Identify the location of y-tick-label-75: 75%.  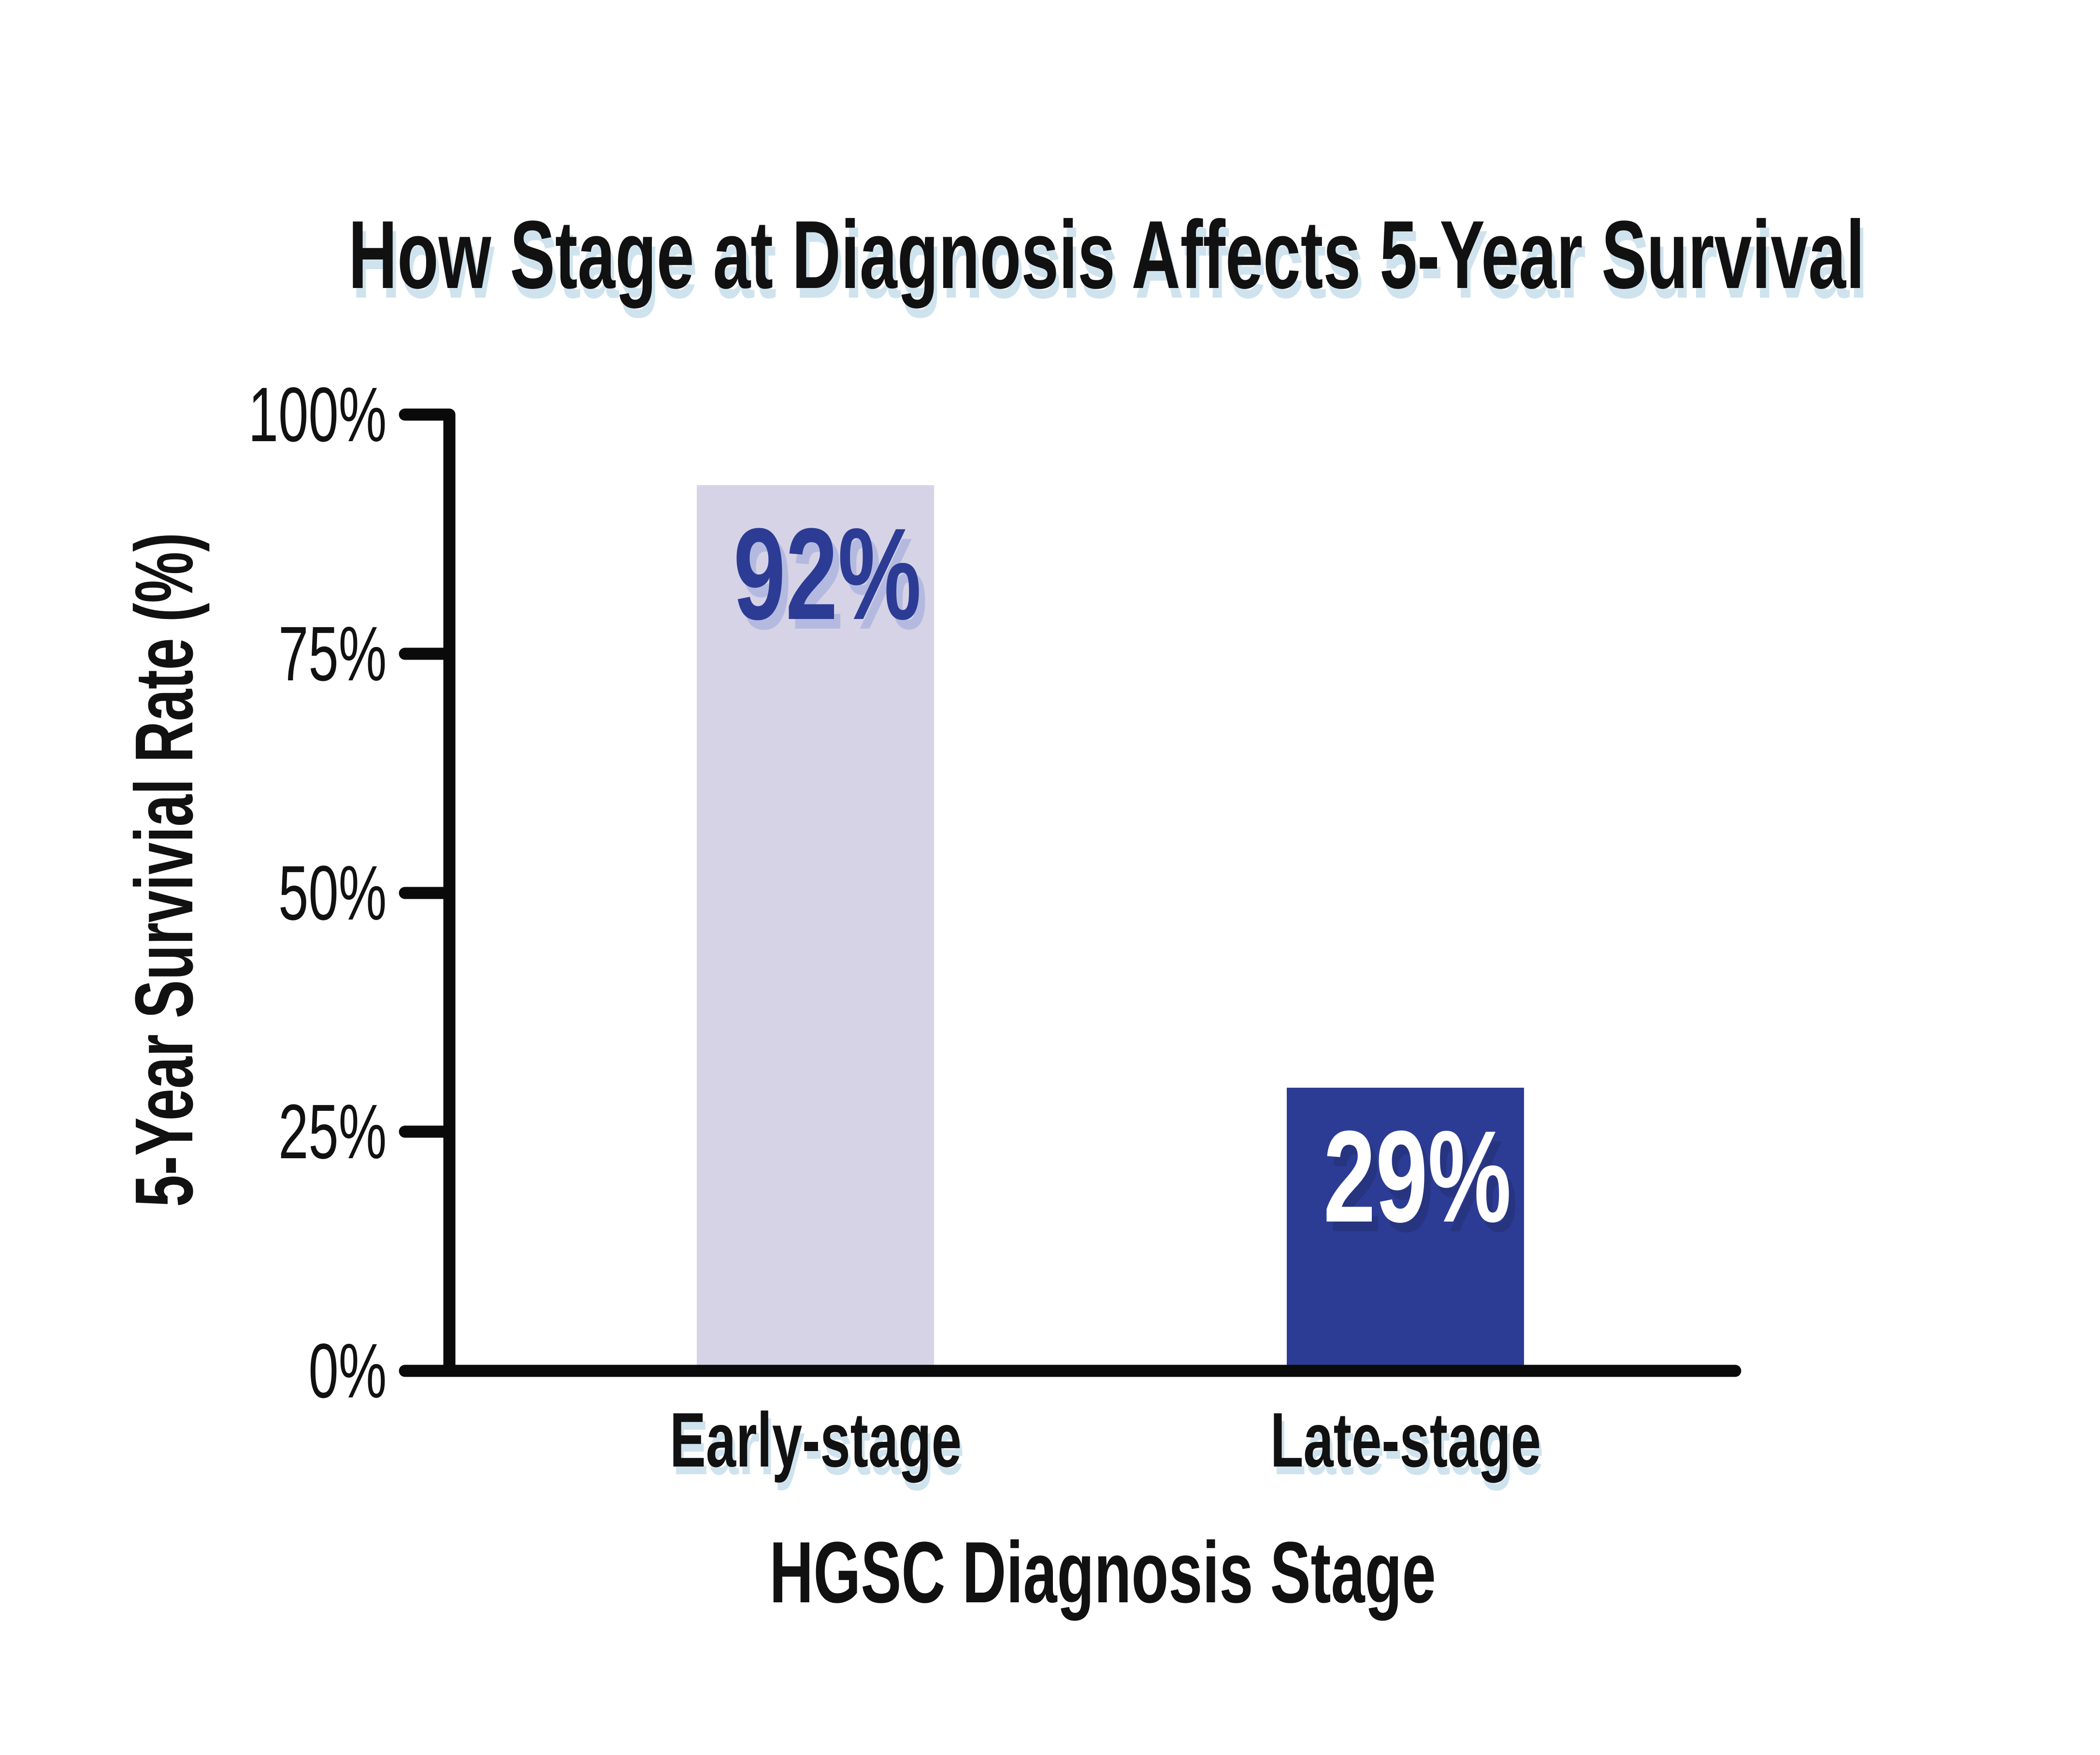
(332, 653).